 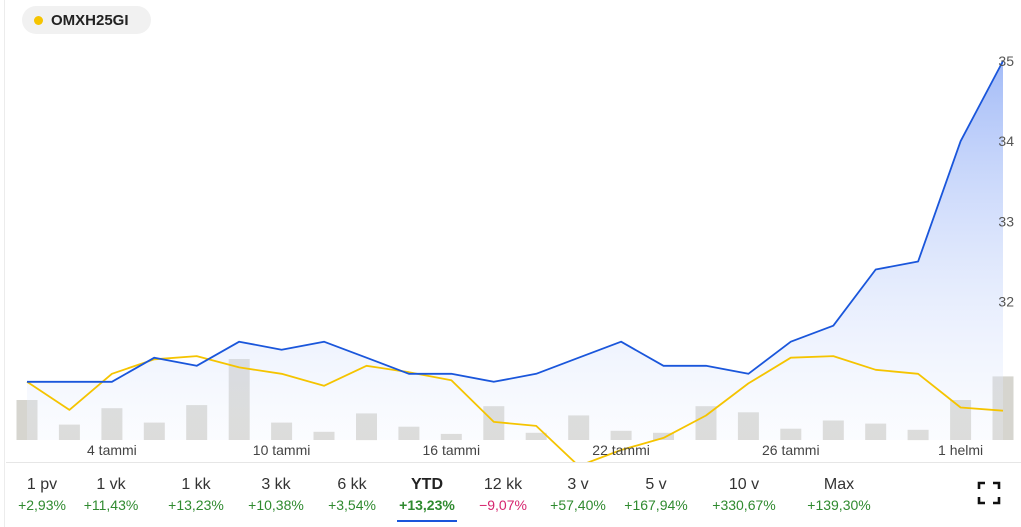 I want to click on range-label: 3 kk, so click(x=276, y=484).